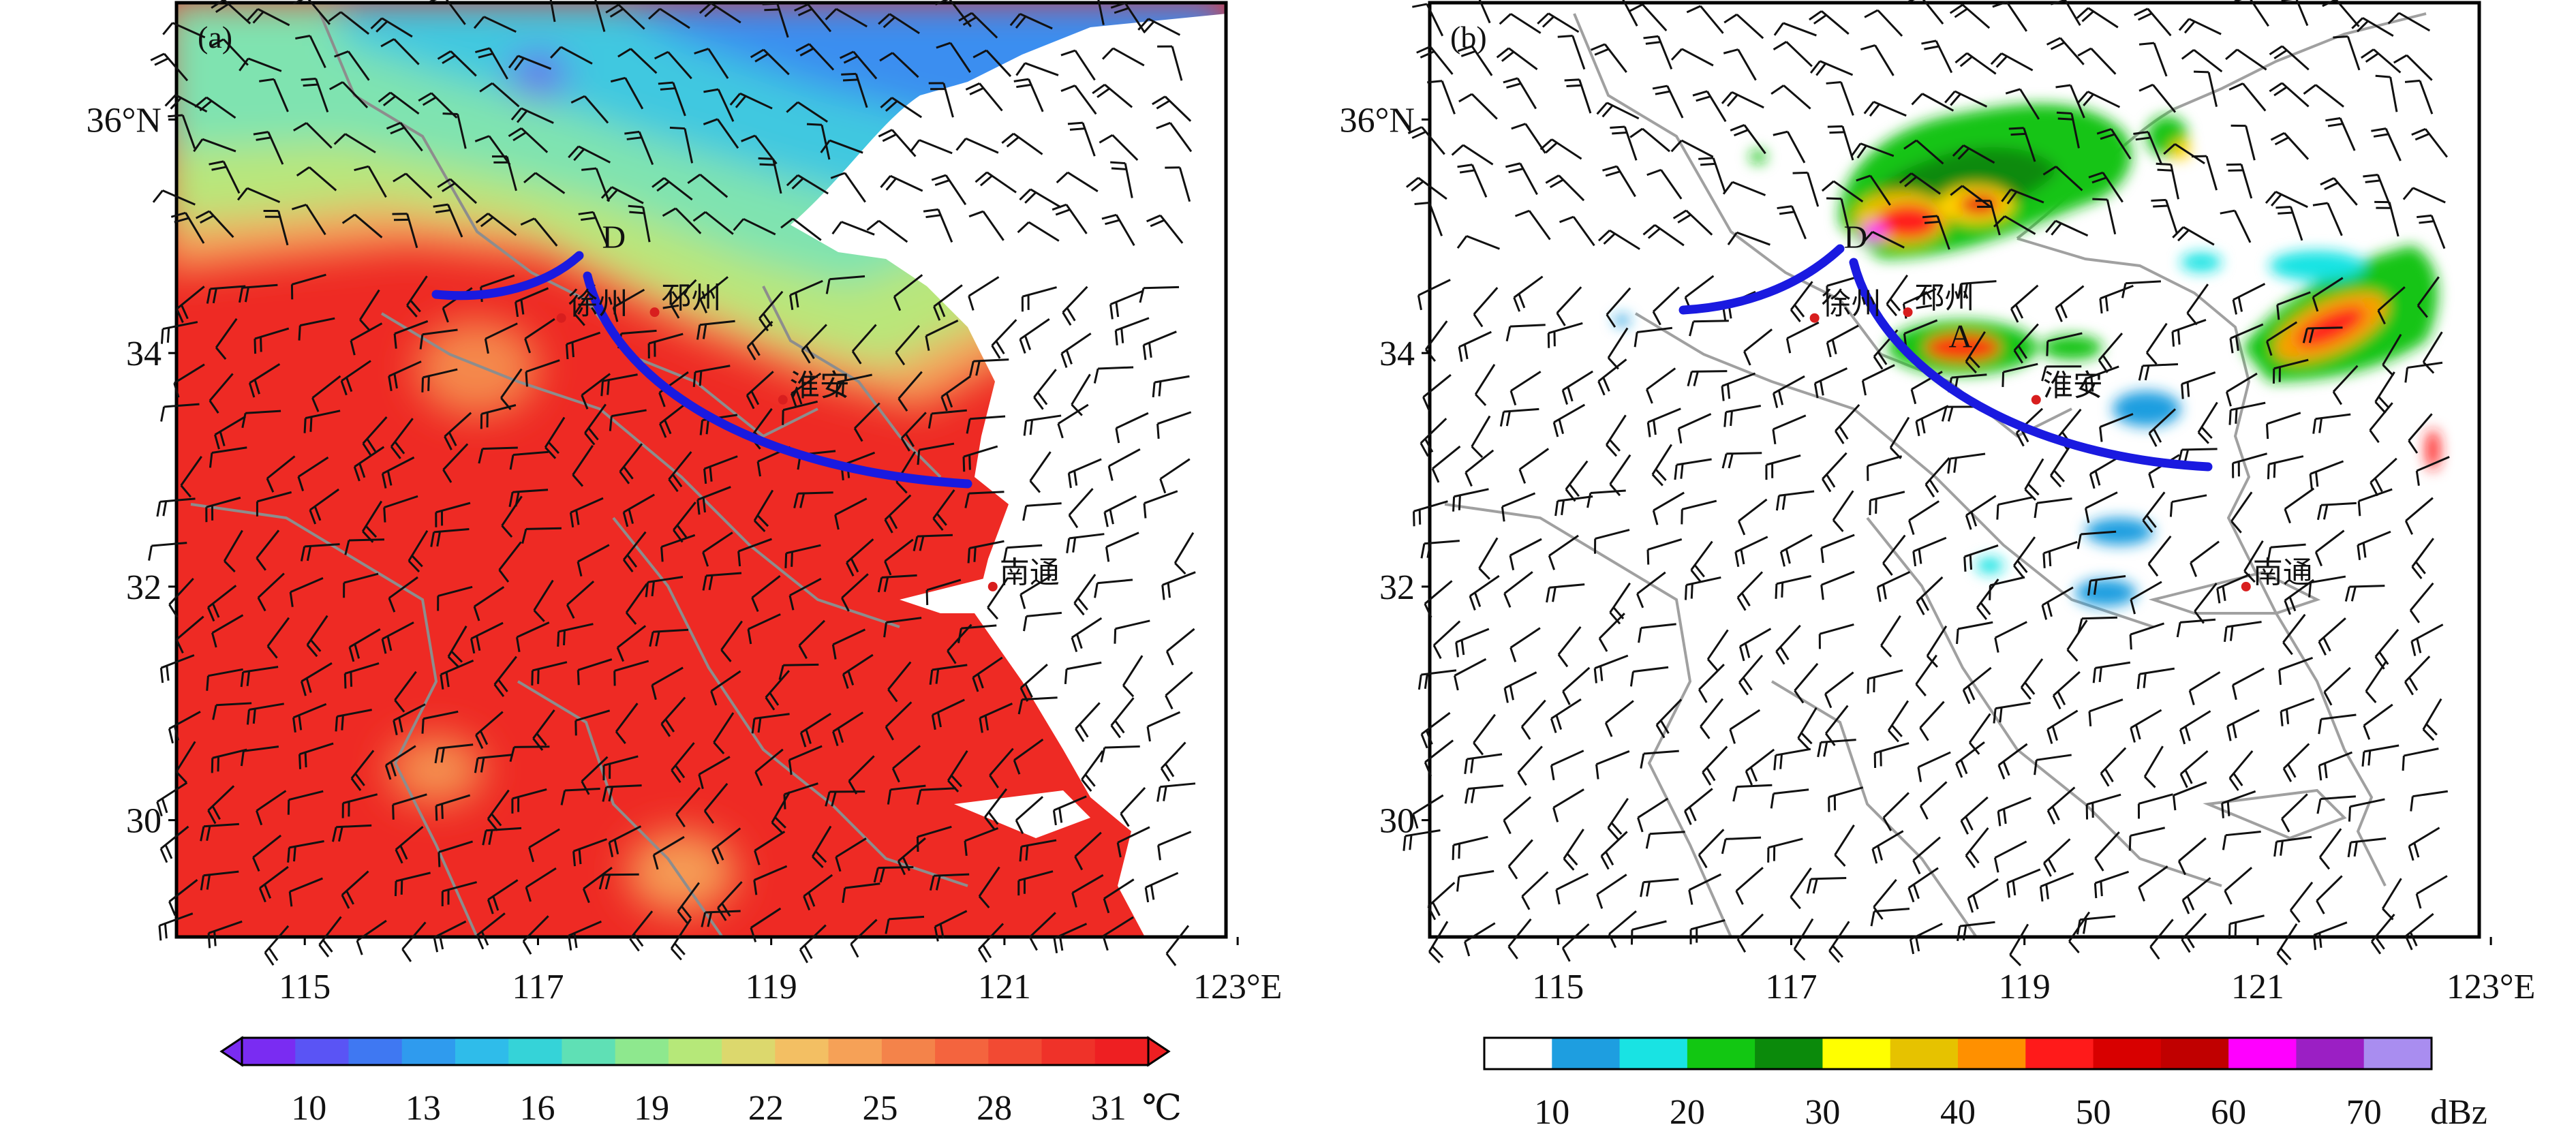 The image size is (2576, 1140). What do you see at coordinates (1385, 471) in the screenshot?
I see `lat-ticks-b: 36°N 34 32 30` at bounding box center [1385, 471].